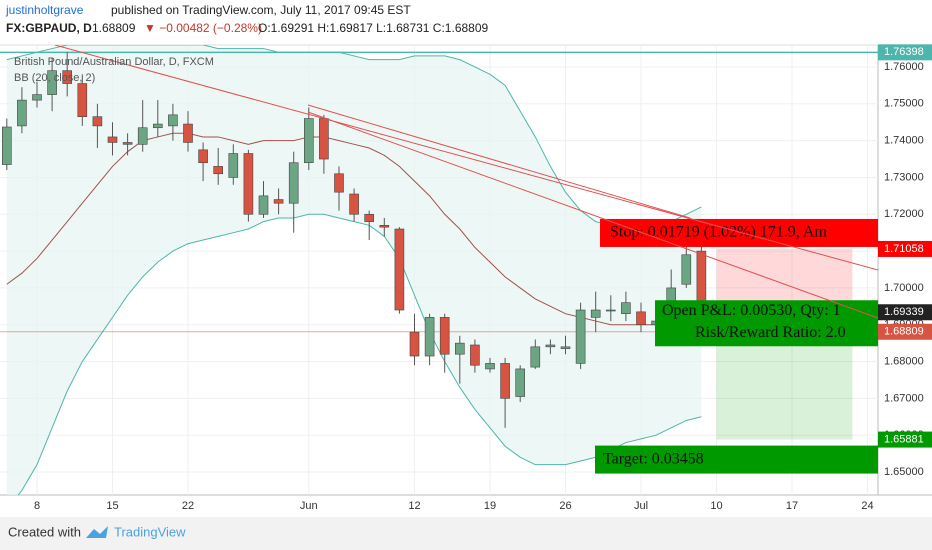  I want to click on price-label: 1.76398, so click(904, 52).